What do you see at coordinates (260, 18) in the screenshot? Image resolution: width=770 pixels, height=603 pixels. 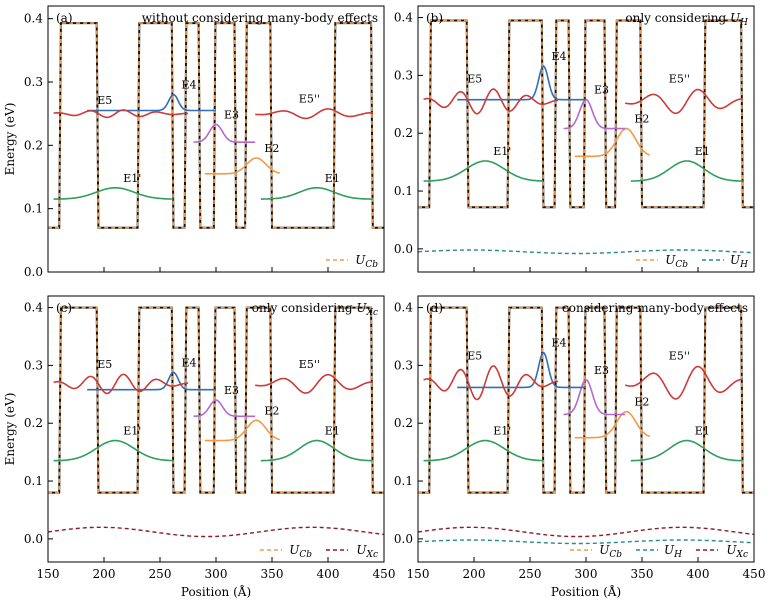 I see `panel-title: without considering many-body effects` at bounding box center [260, 18].